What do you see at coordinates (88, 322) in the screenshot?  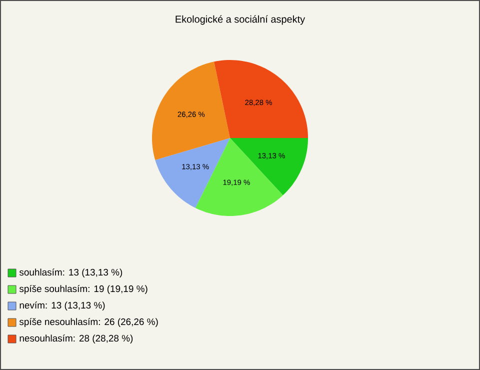 I see `legend-label: spíše nesouhlasím: 26 (26,26 %)` at bounding box center [88, 322].